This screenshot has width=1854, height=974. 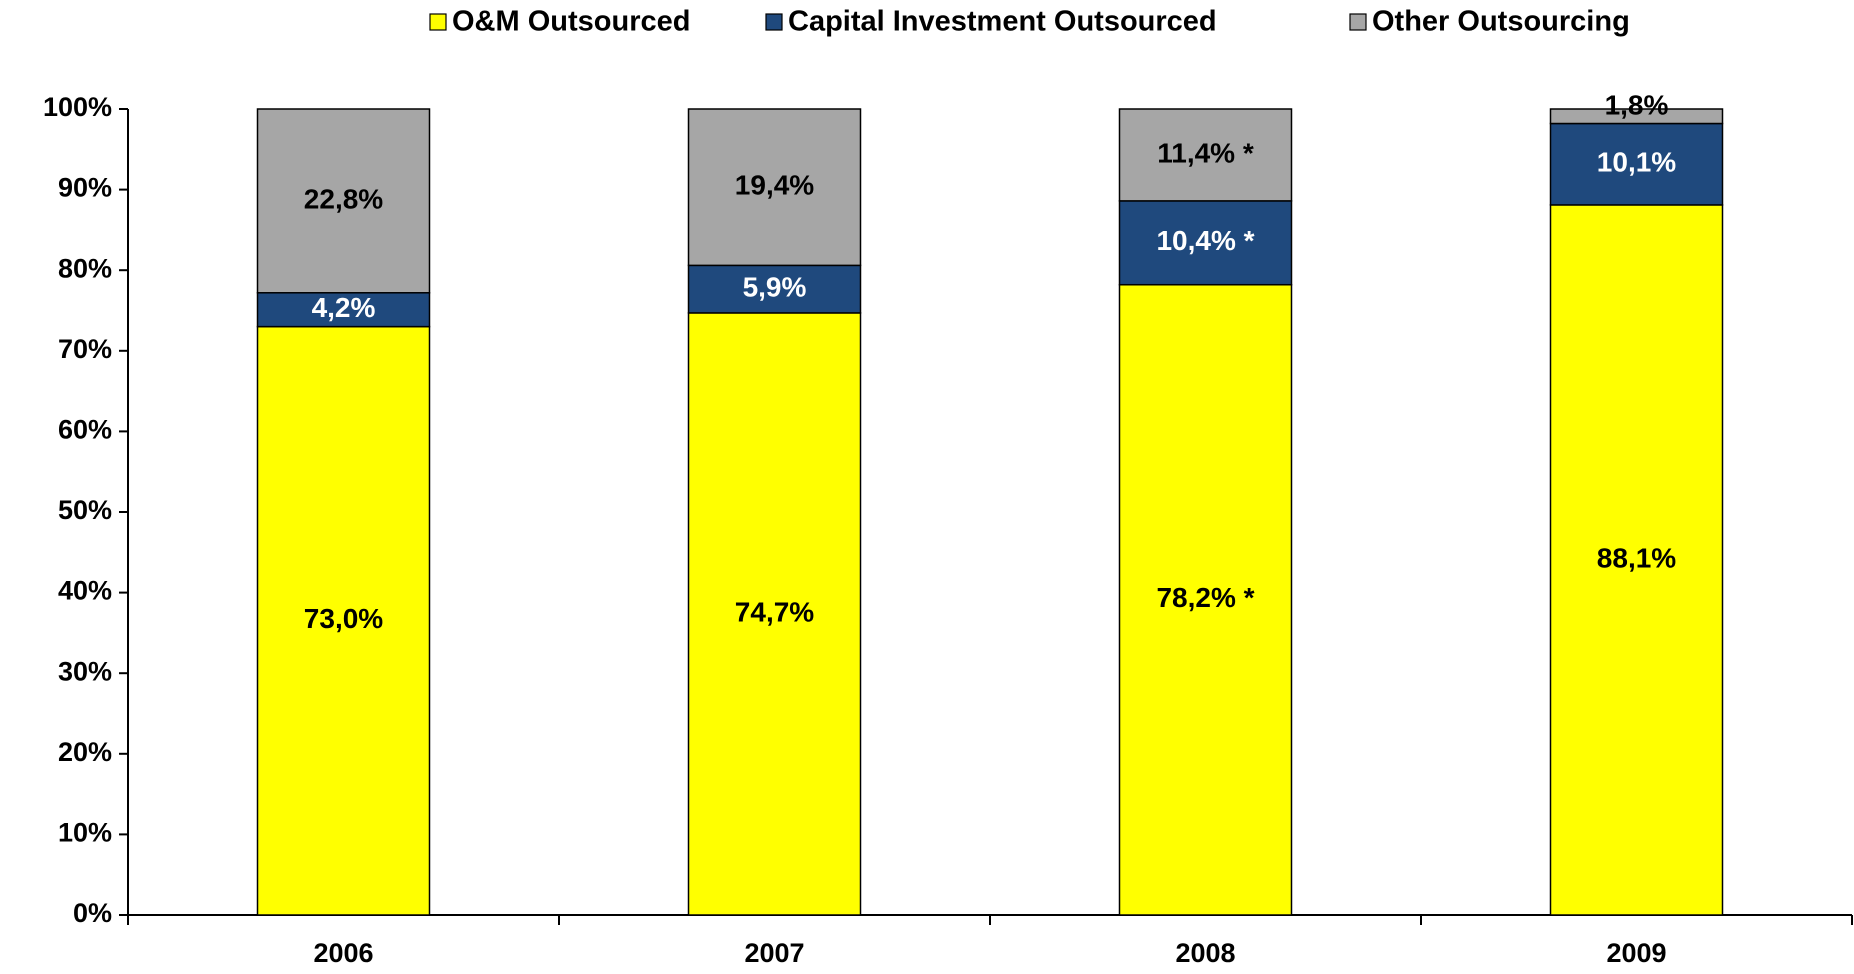 What do you see at coordinates (1205, 953) in the screenshot?
I see `x-tick-label: 2008` at bounding box center [1205, 953].